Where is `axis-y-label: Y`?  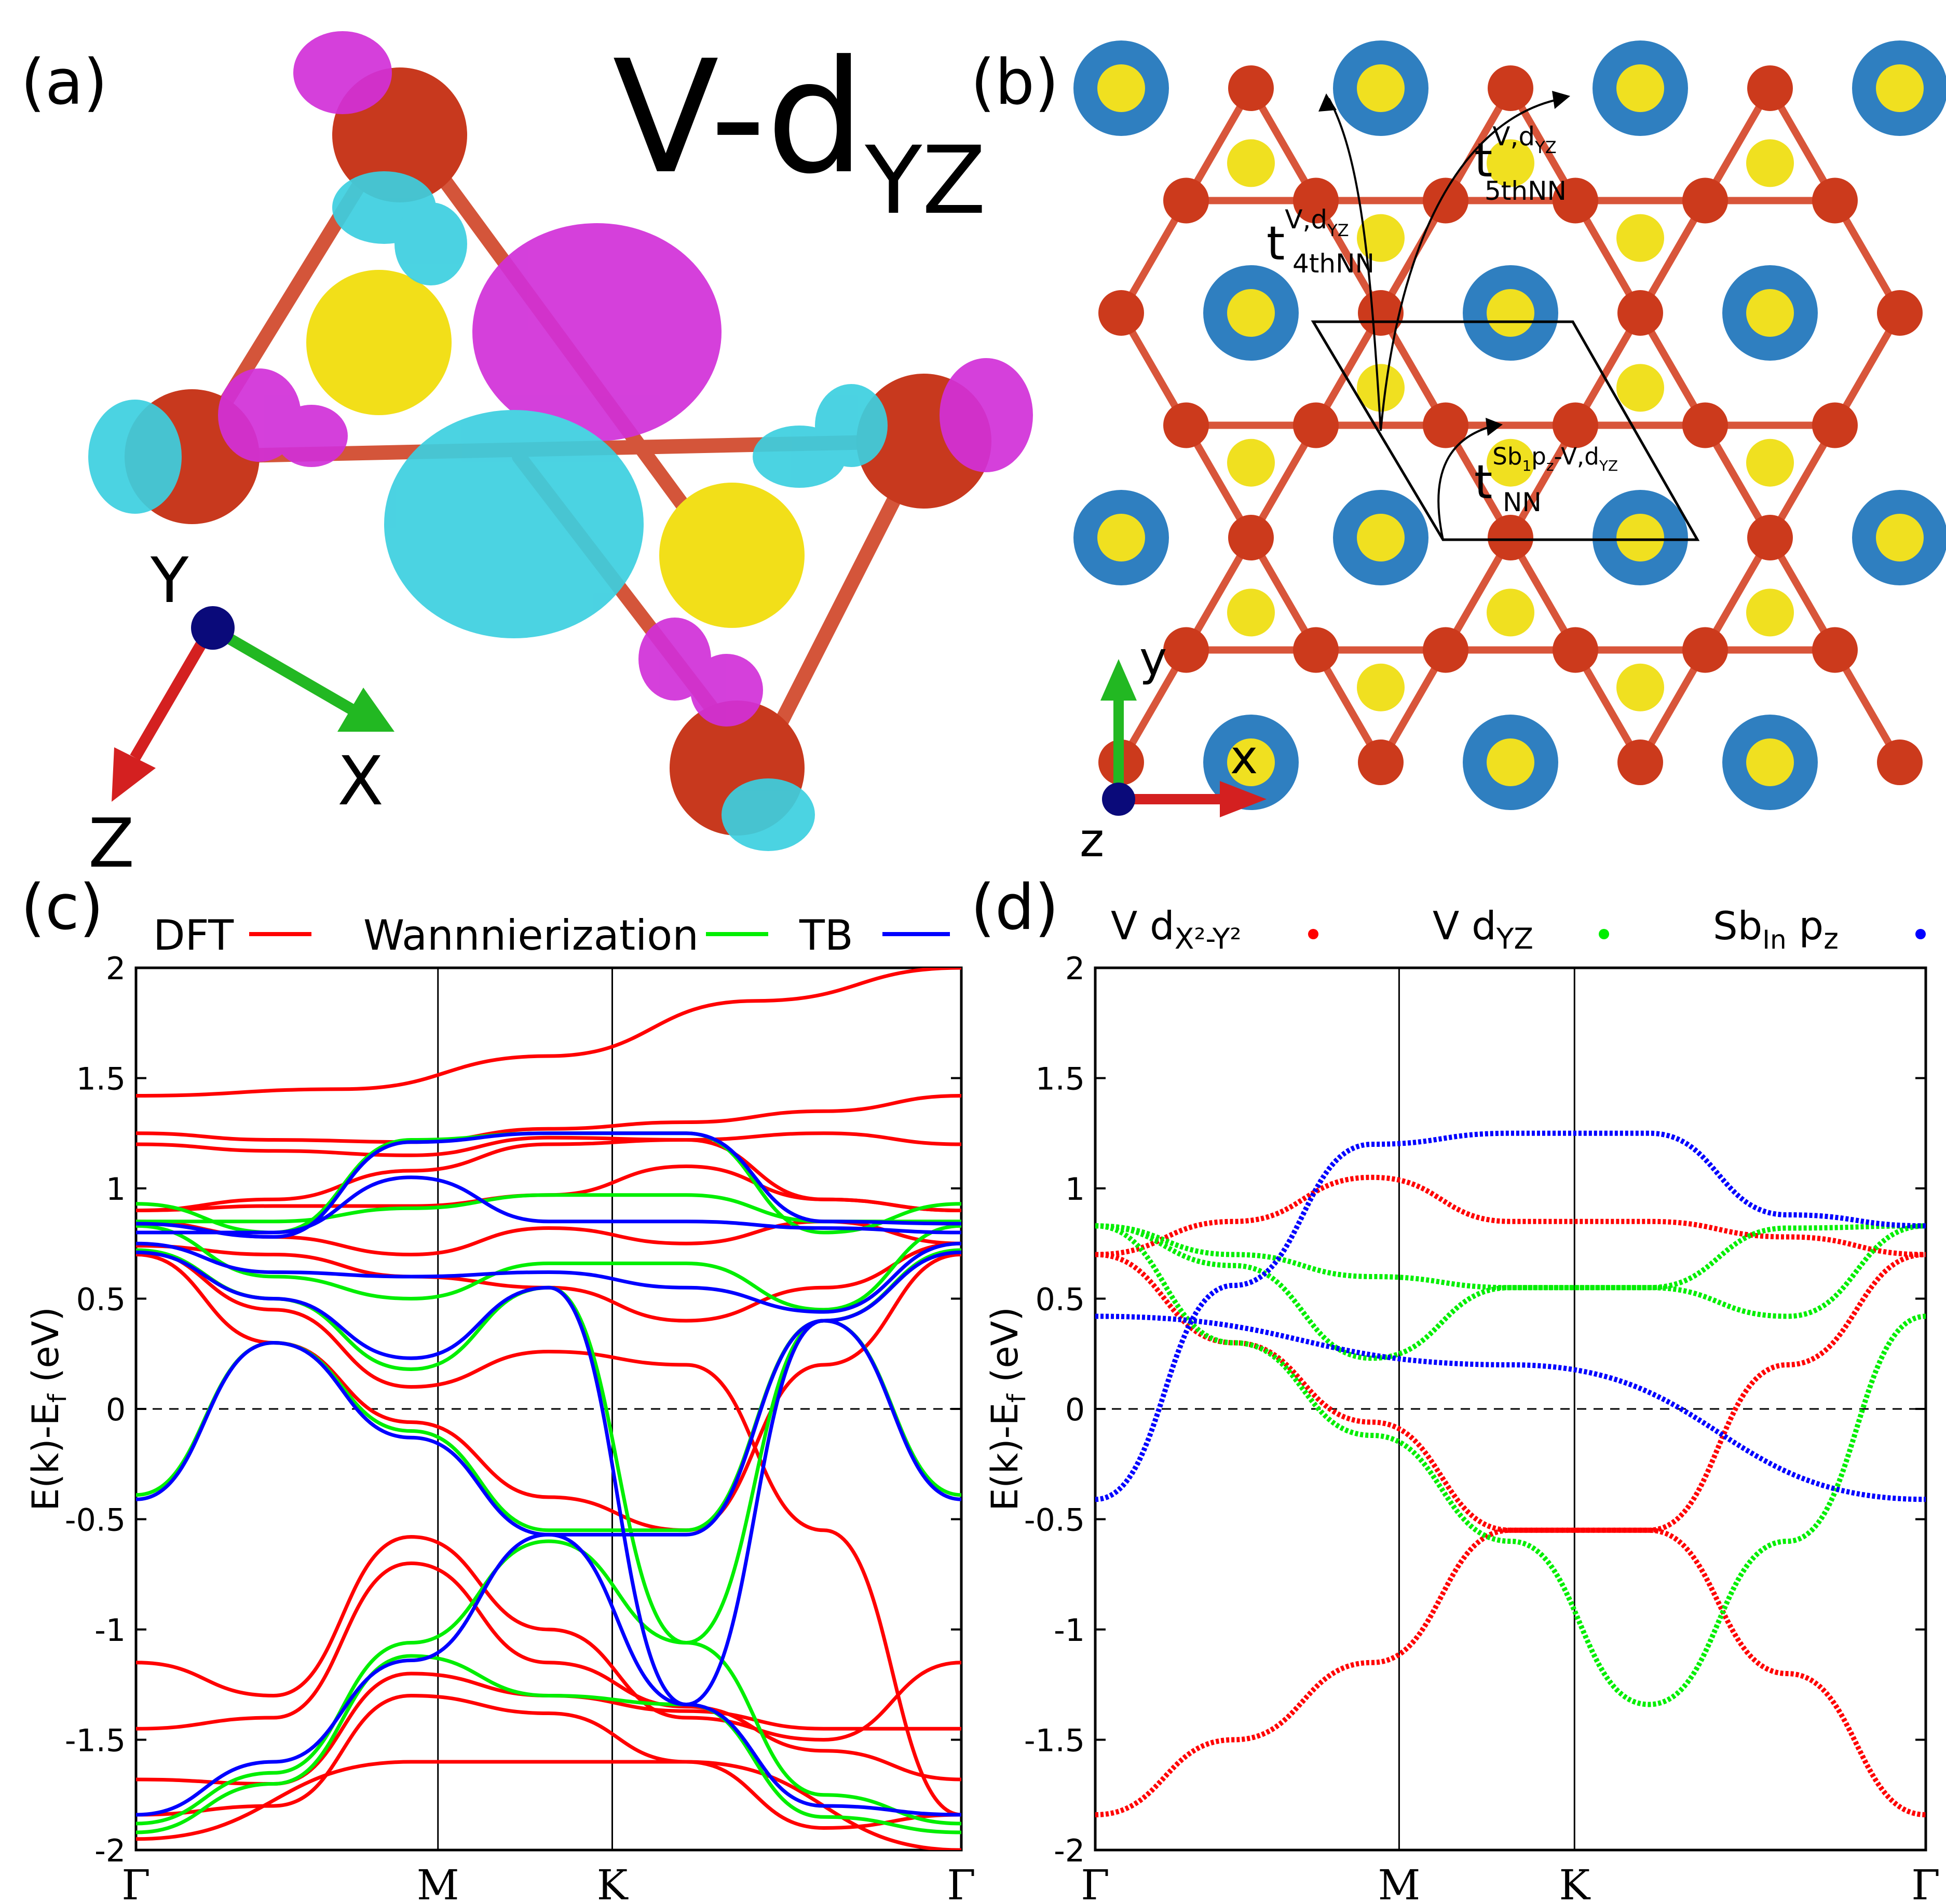 axis-y-label: Y is located at coordinates (169, 581).